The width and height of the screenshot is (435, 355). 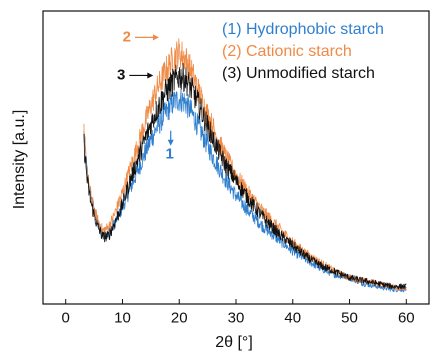 I want to click on legend-entry-3: (3) Unmodified starch, so click(x=298, y=73).